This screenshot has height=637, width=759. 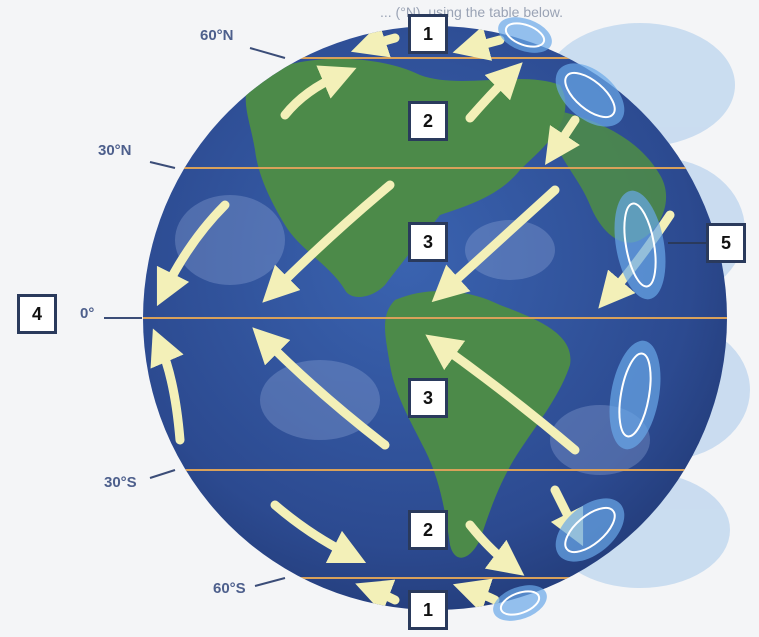 I want to click on label-60n: 60°N, so click(x=217, y=35).